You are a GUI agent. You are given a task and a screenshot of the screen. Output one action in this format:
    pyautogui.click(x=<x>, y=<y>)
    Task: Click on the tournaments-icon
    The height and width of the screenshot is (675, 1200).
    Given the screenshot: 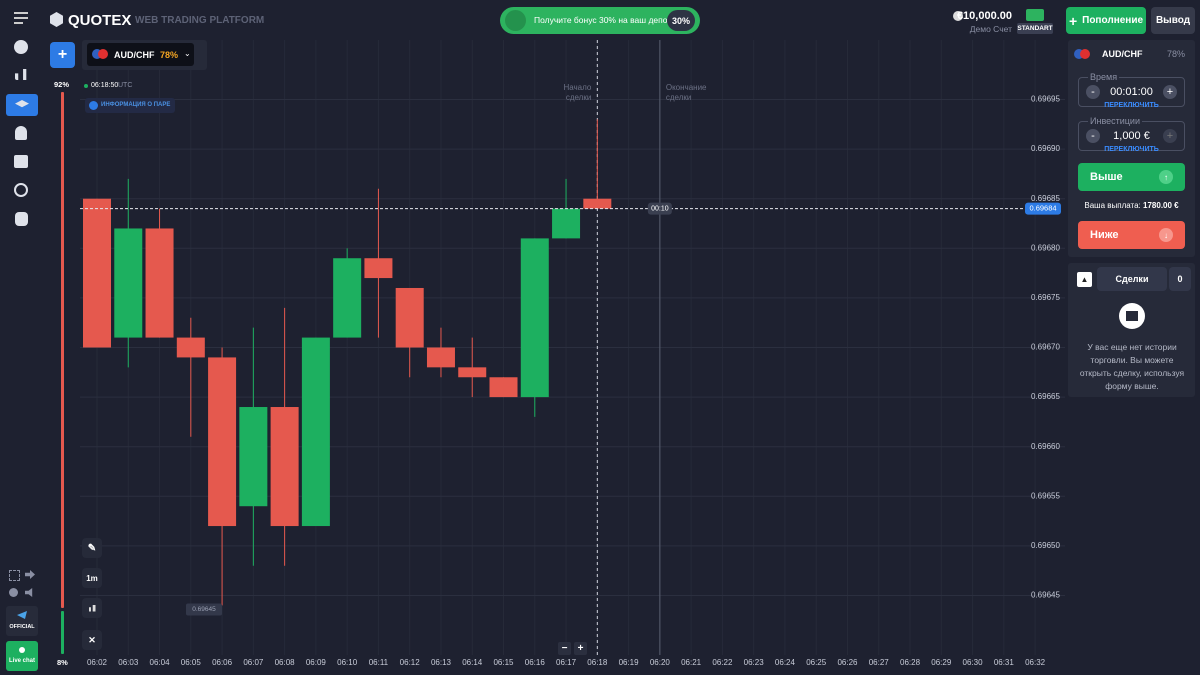 What is the action you would take?
    pyautogui.click(x=21, y=219)
    